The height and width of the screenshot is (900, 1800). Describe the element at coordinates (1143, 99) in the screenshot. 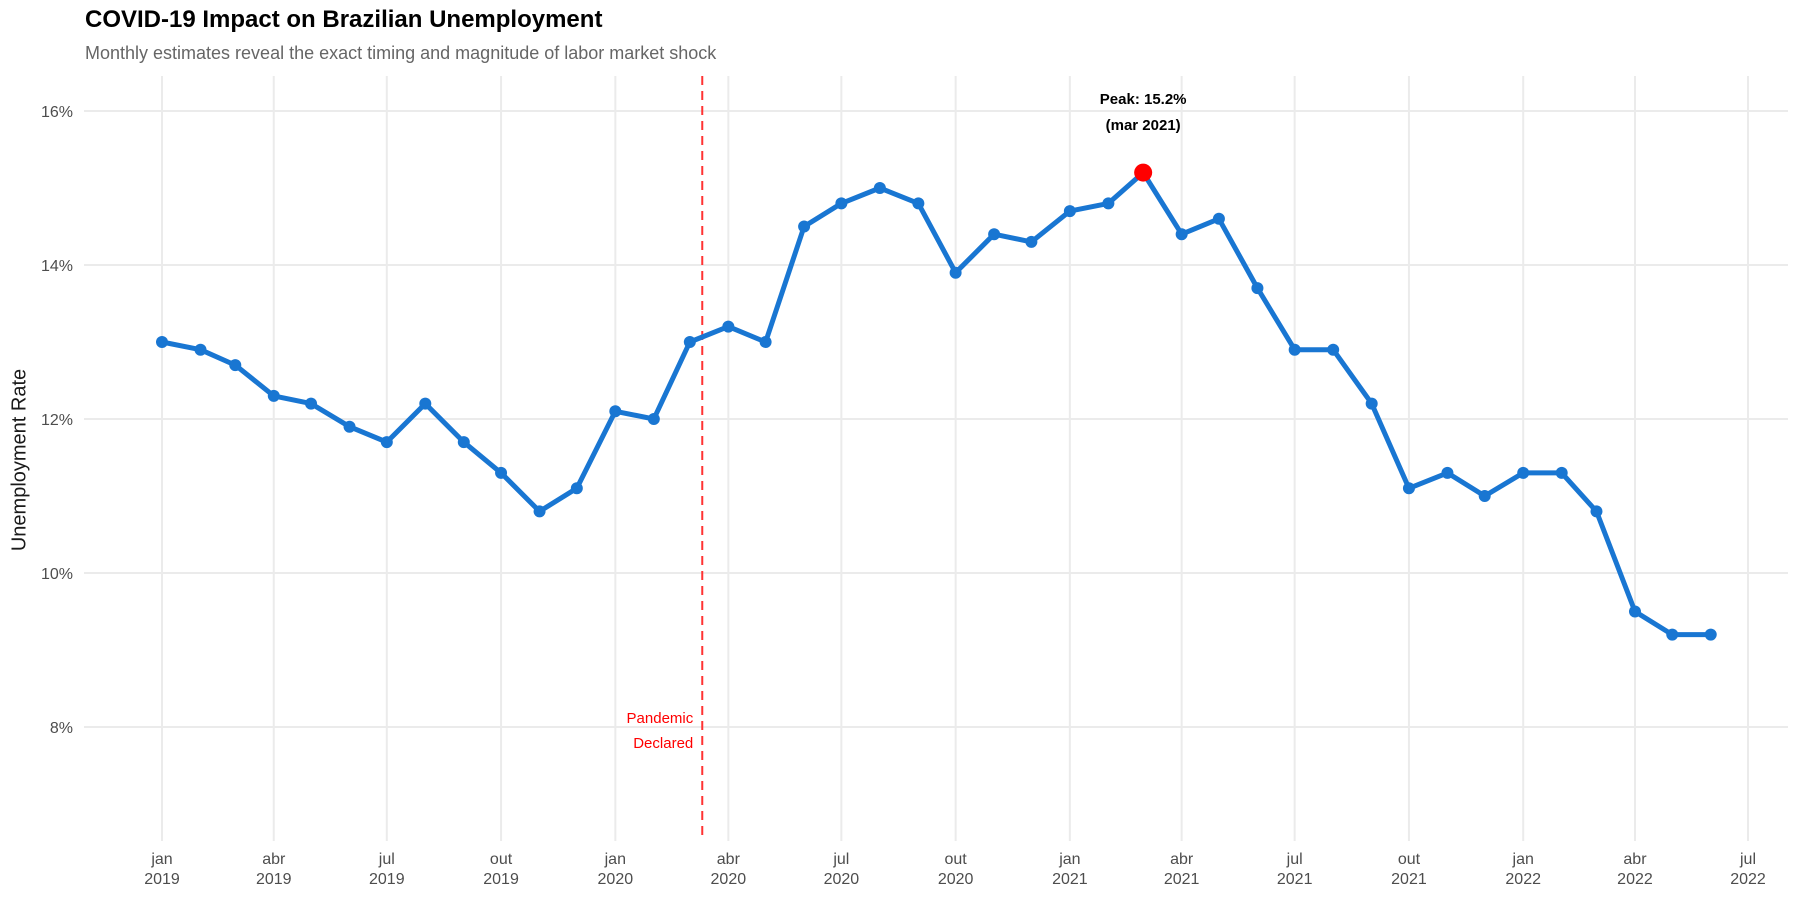

I see `peak-label-line1: Peak: 15.2%` at that location.